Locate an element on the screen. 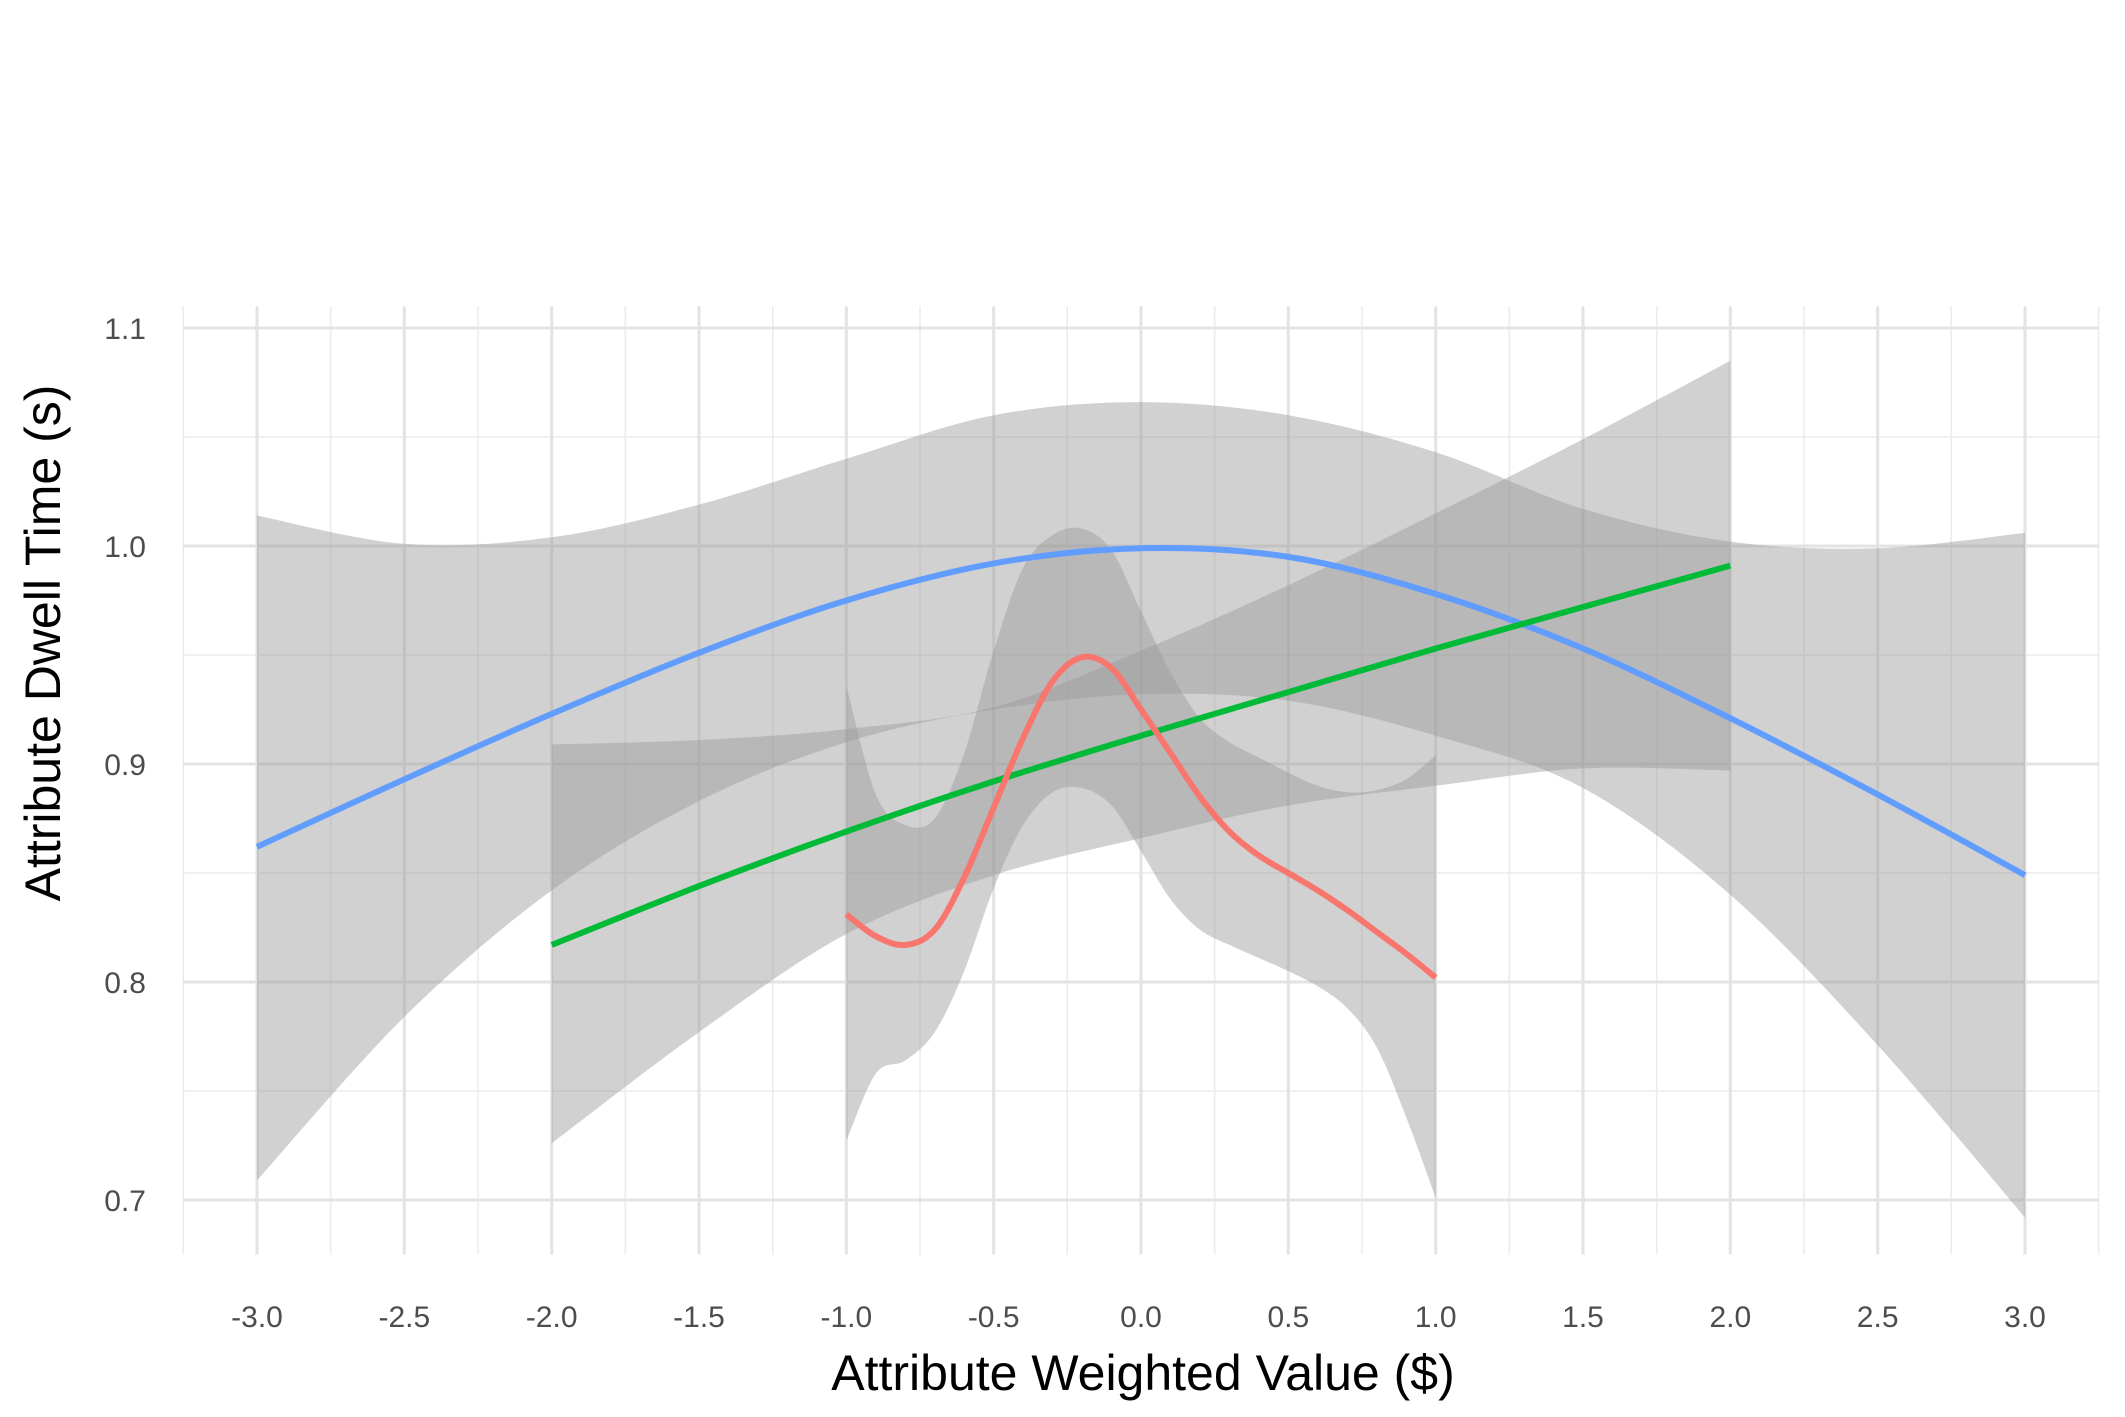 Image resolution: width=2125 pixels, height=1417 pixels. x-tick-label: 3.0 is located at coordinates (2025, 1317).